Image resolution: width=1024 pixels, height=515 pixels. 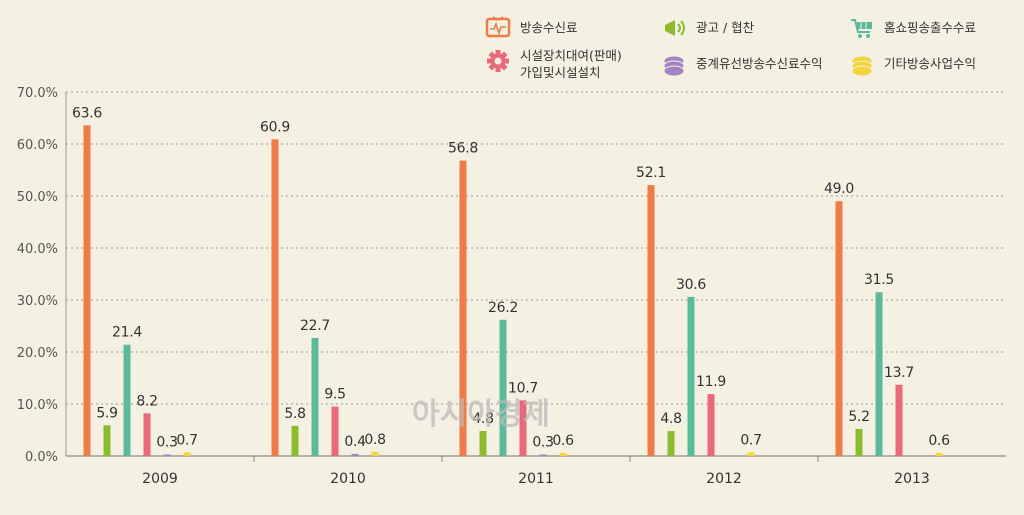 I want to click on bar-series-0-2010, so click(x=275, y=297).